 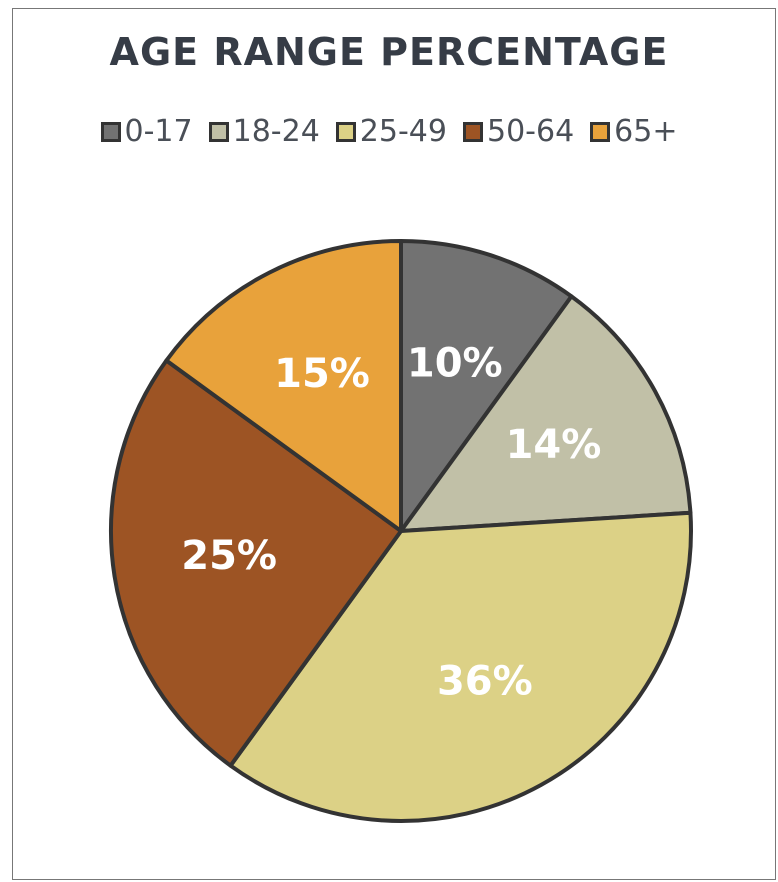 What do you see at coordinates (530, 131) in the screenshot?
I see `legend-label: 50-64` at bounding box center [530, 131].